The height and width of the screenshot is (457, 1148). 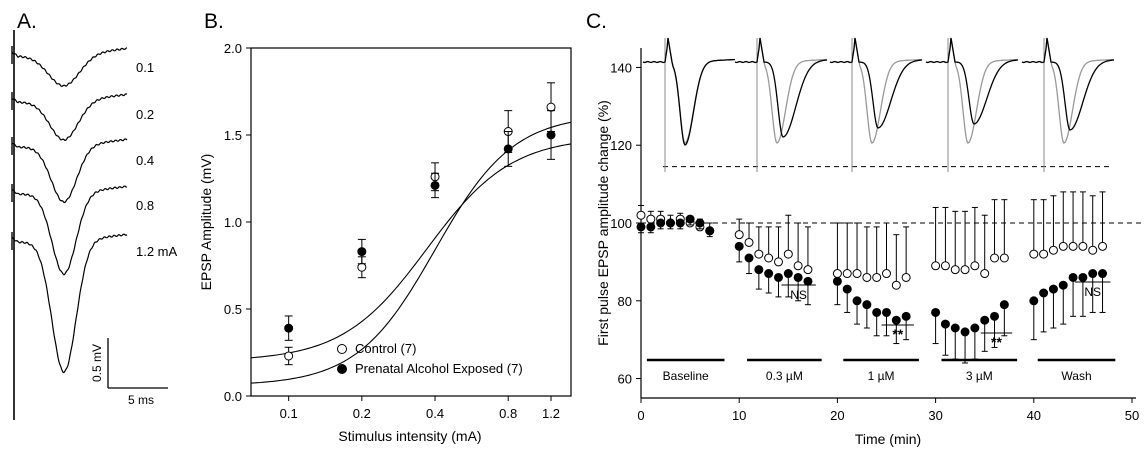 What do you see at coordinates (214, 21) in the screenshot?
I see `panel-b-label: B.` at bounding box center [214, 21].